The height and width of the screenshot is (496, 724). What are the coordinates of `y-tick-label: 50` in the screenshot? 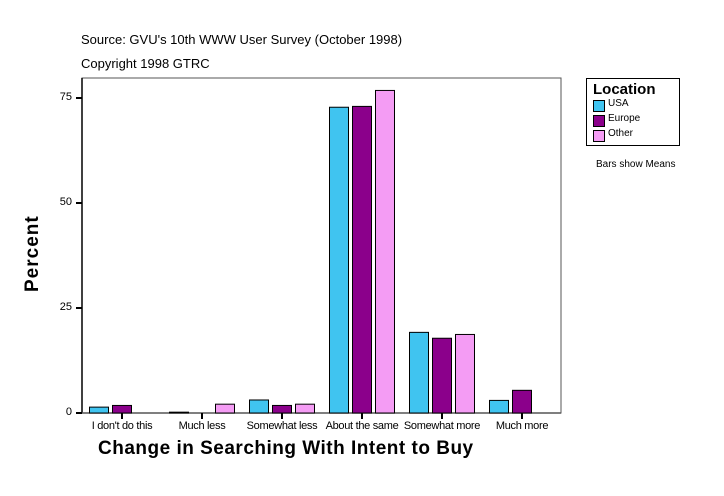 It's located at (65, 202).